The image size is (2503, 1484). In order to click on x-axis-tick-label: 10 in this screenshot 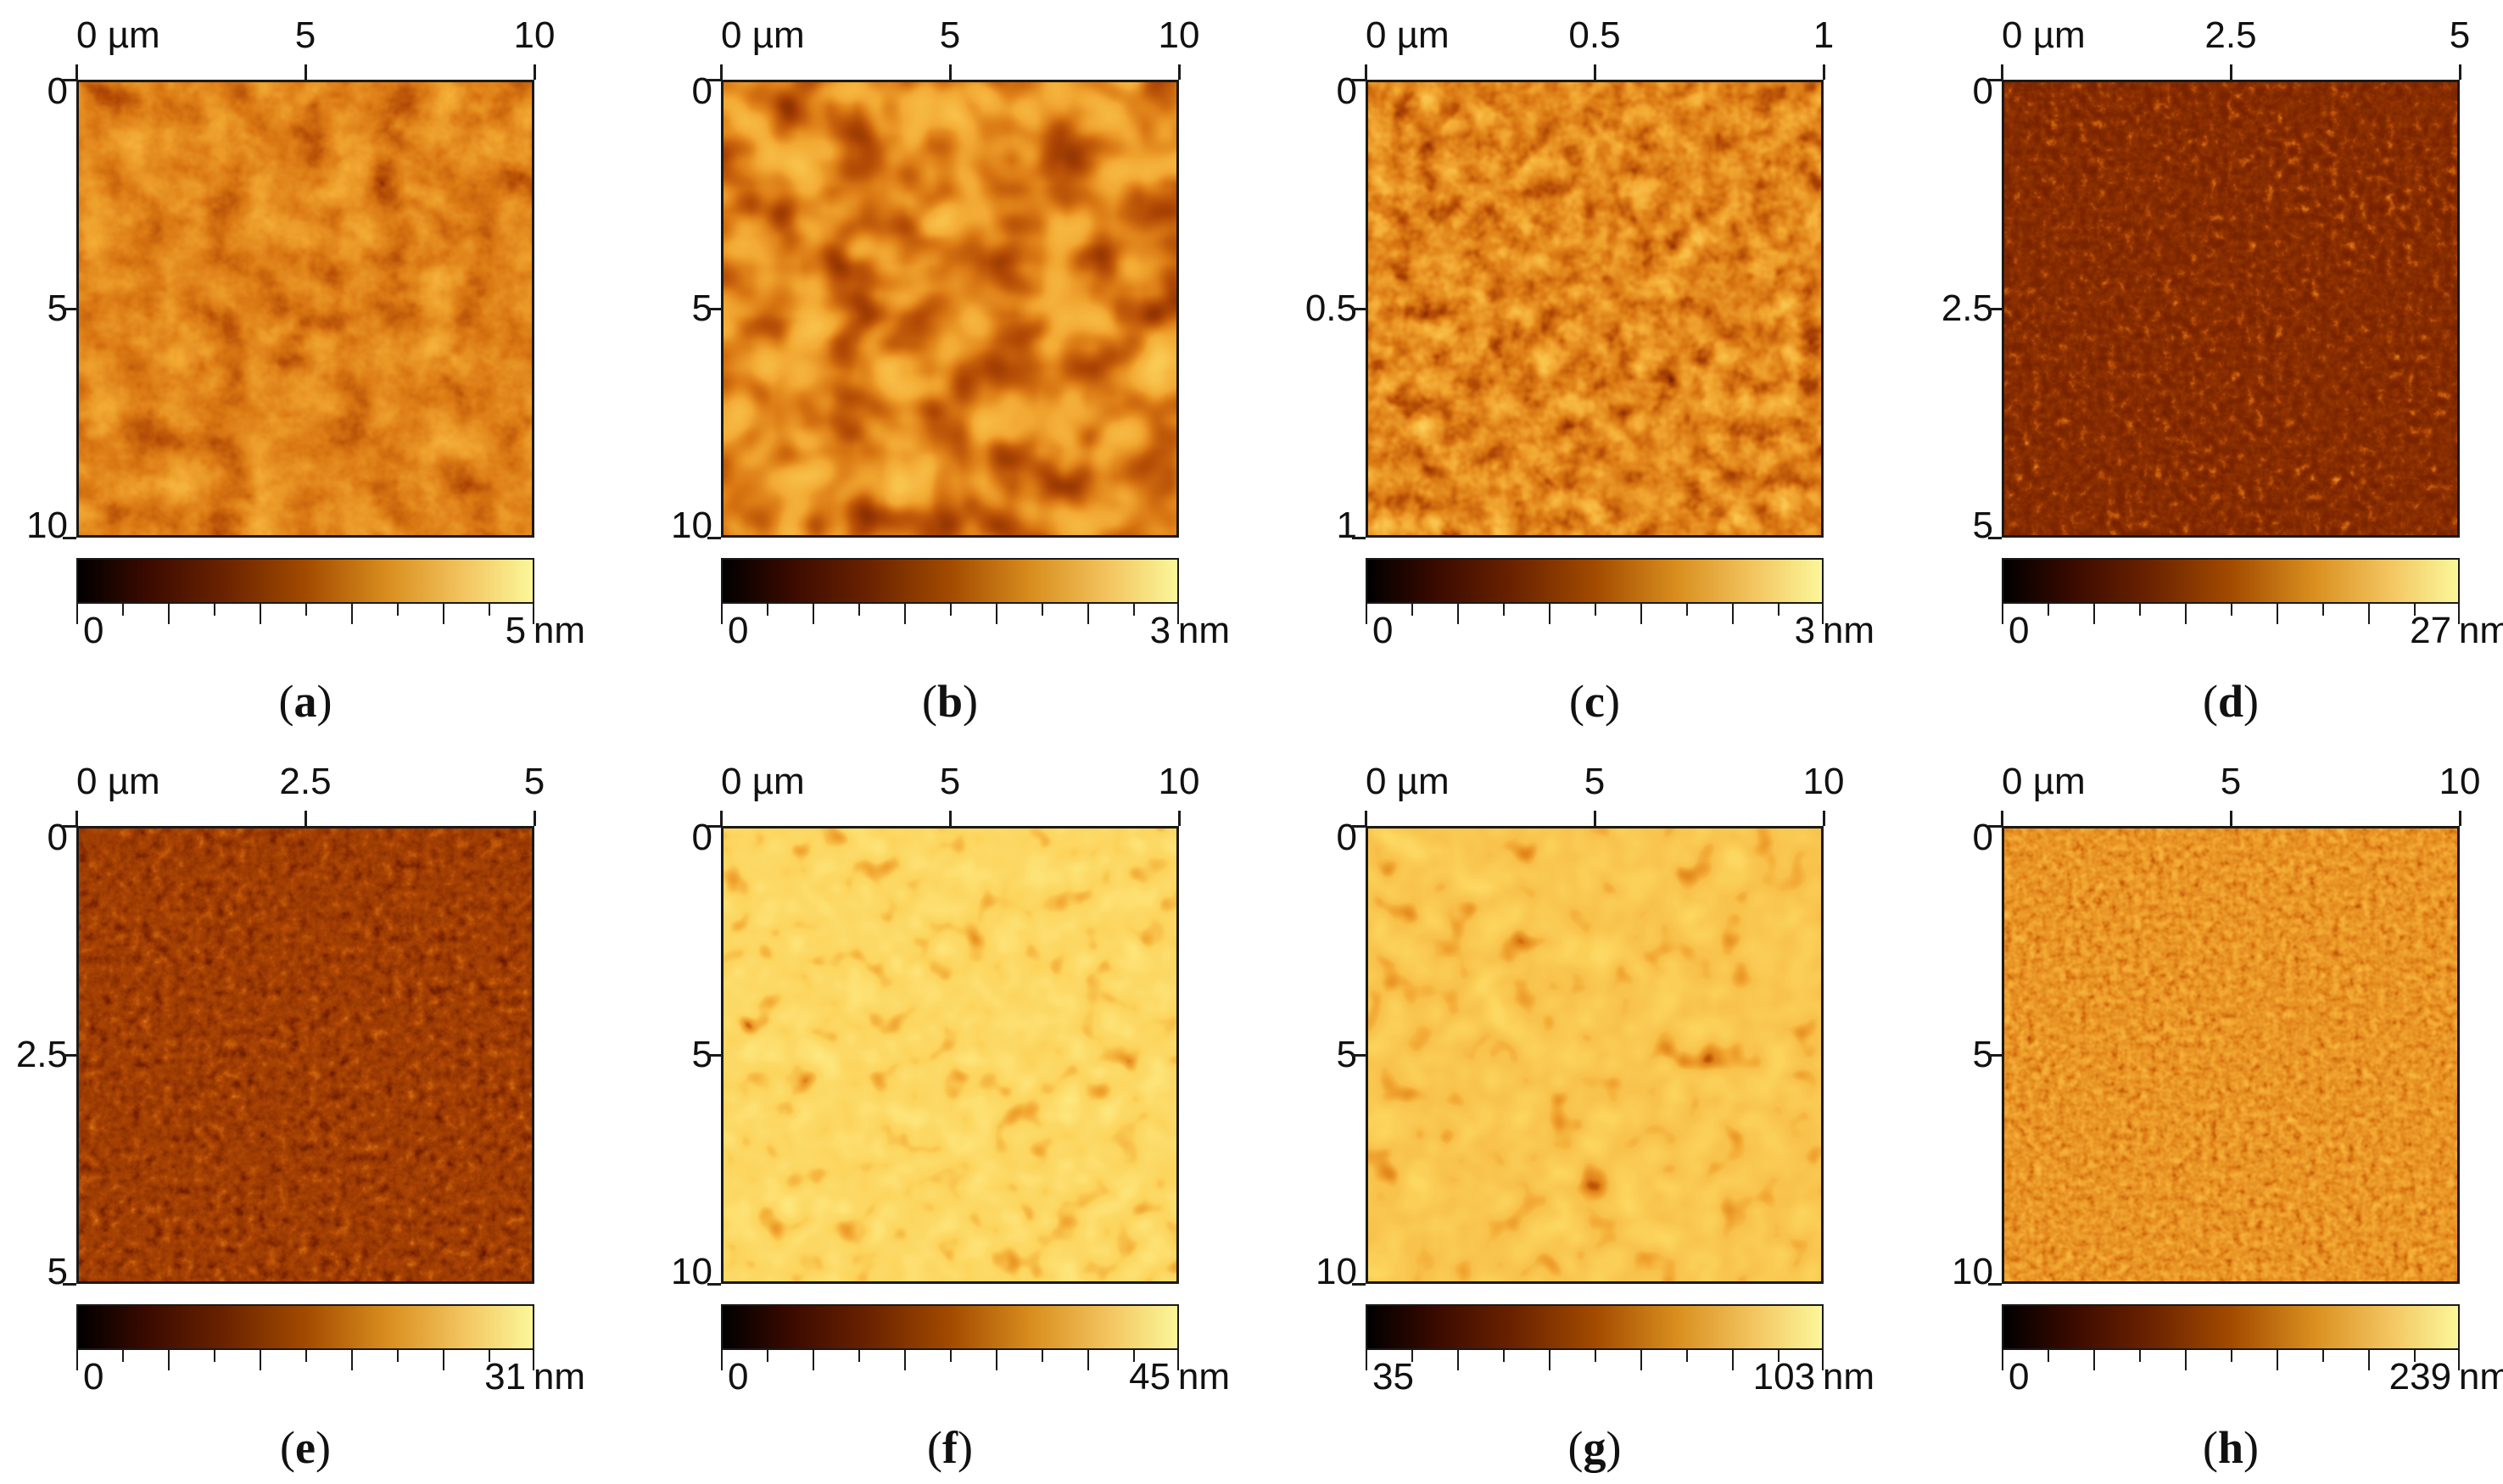, I will do `click(1179, 781)`.